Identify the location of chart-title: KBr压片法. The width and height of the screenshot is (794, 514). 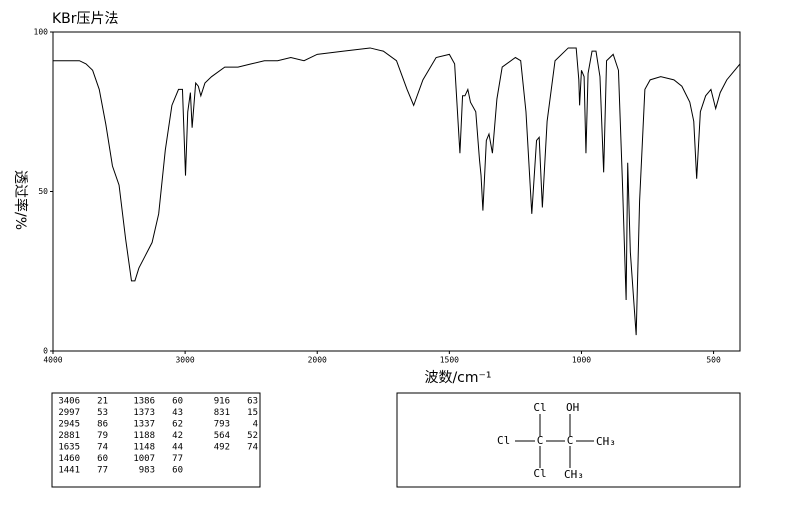
(85, 19).